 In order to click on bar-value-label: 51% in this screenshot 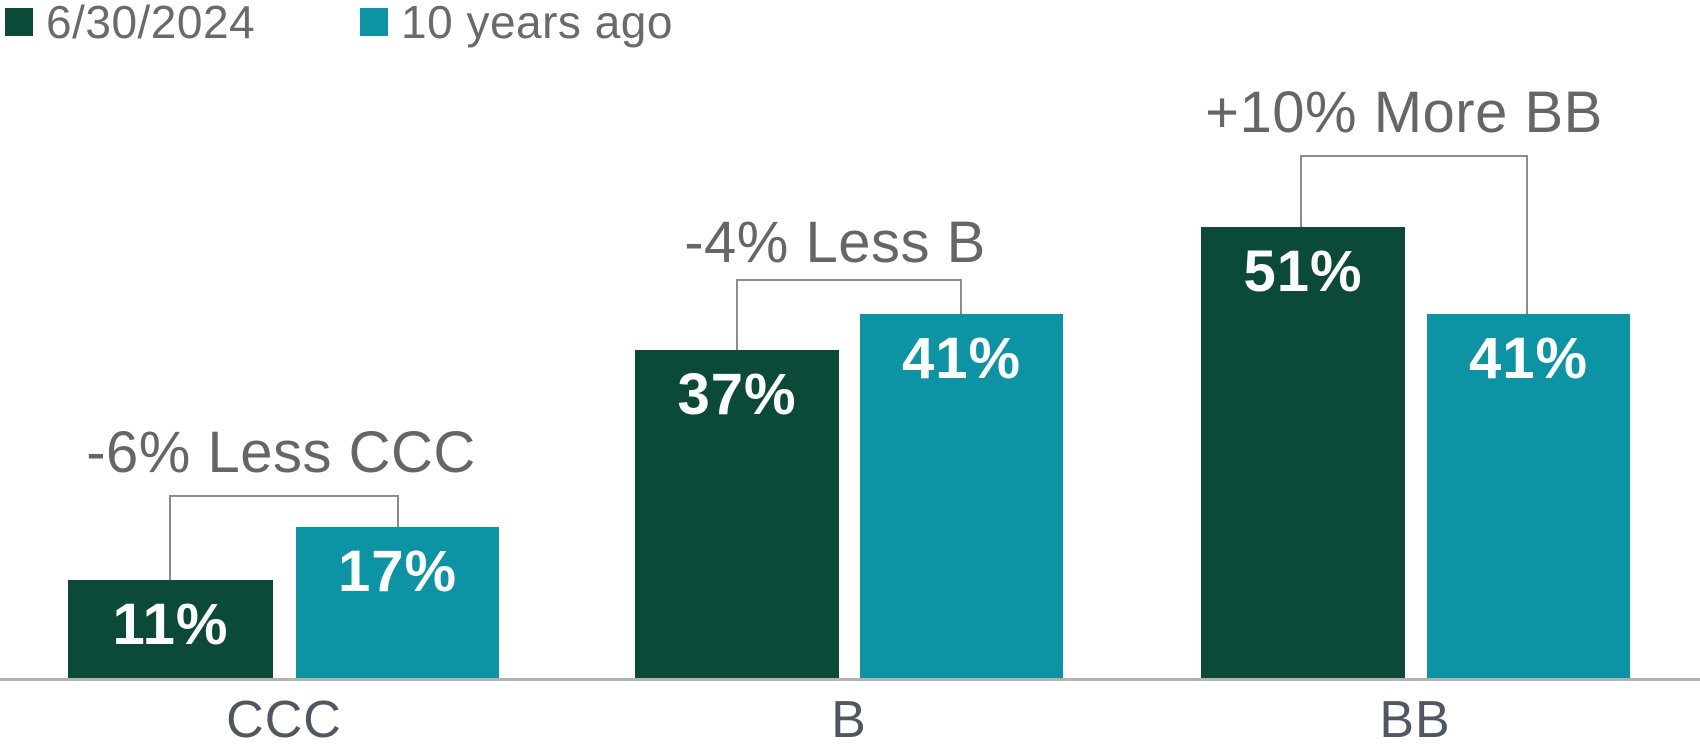, I will do `click(1303, 271)`.